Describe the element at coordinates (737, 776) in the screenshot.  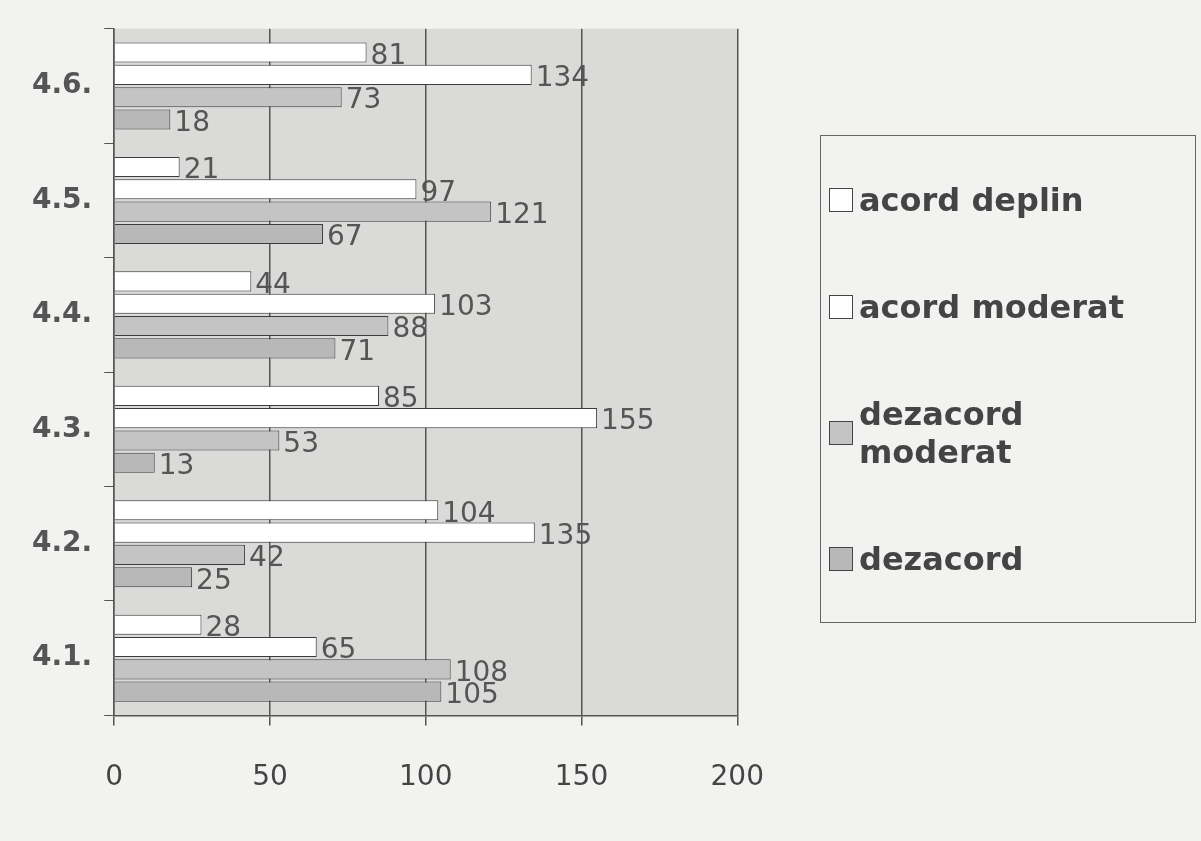
I see `x-tick-label: 200` at that location.